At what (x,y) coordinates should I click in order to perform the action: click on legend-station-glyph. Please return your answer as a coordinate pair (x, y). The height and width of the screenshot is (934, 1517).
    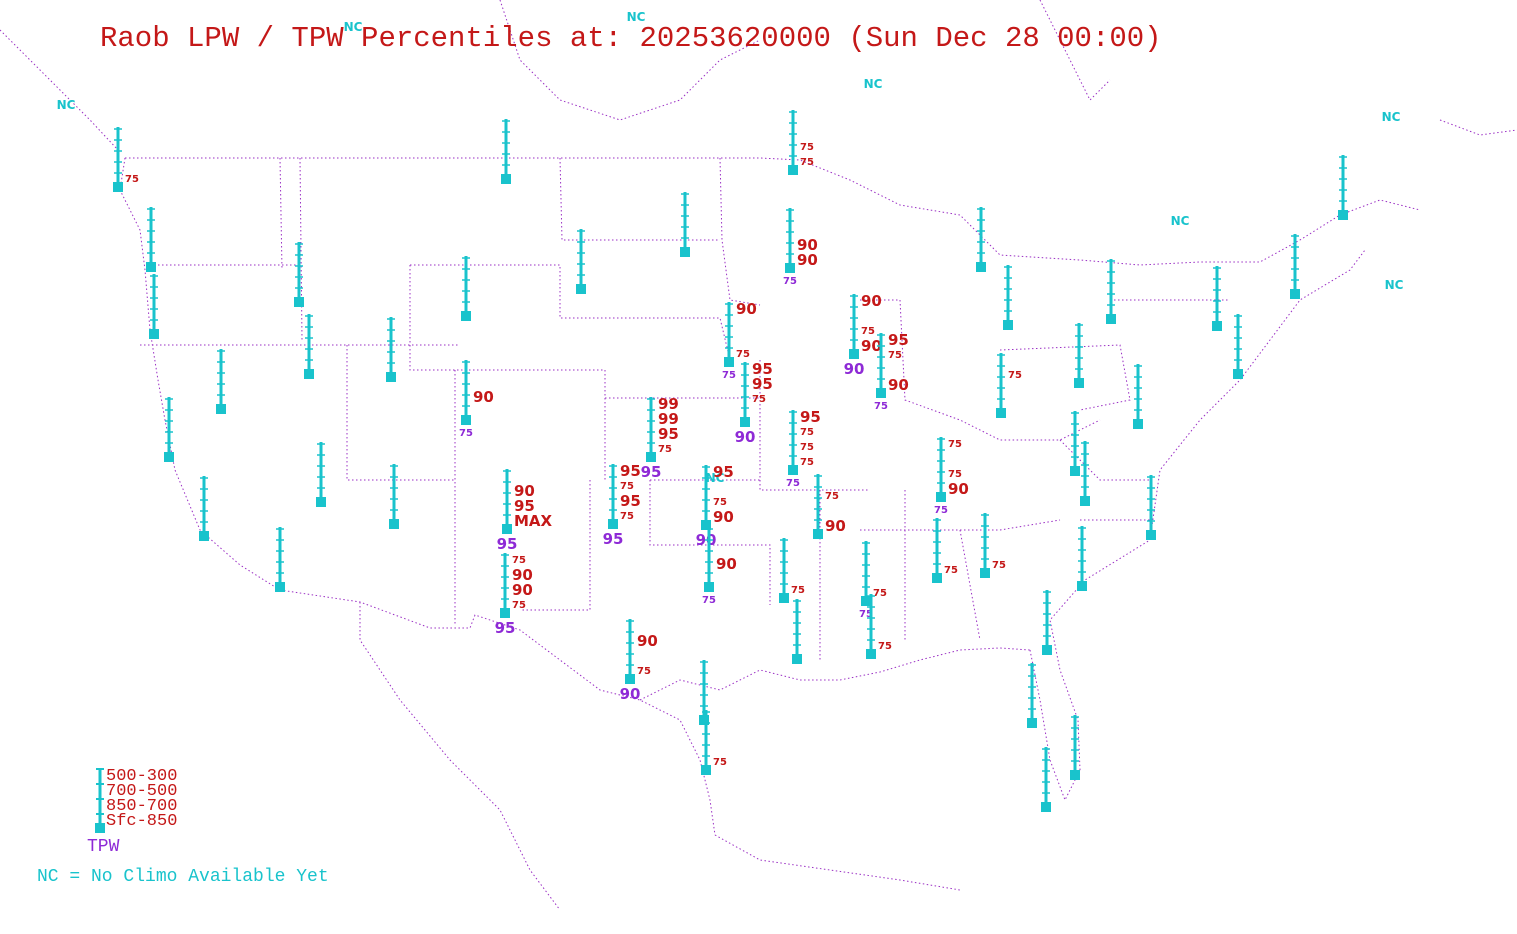
    Looking at the image, I should click on (100, 800).